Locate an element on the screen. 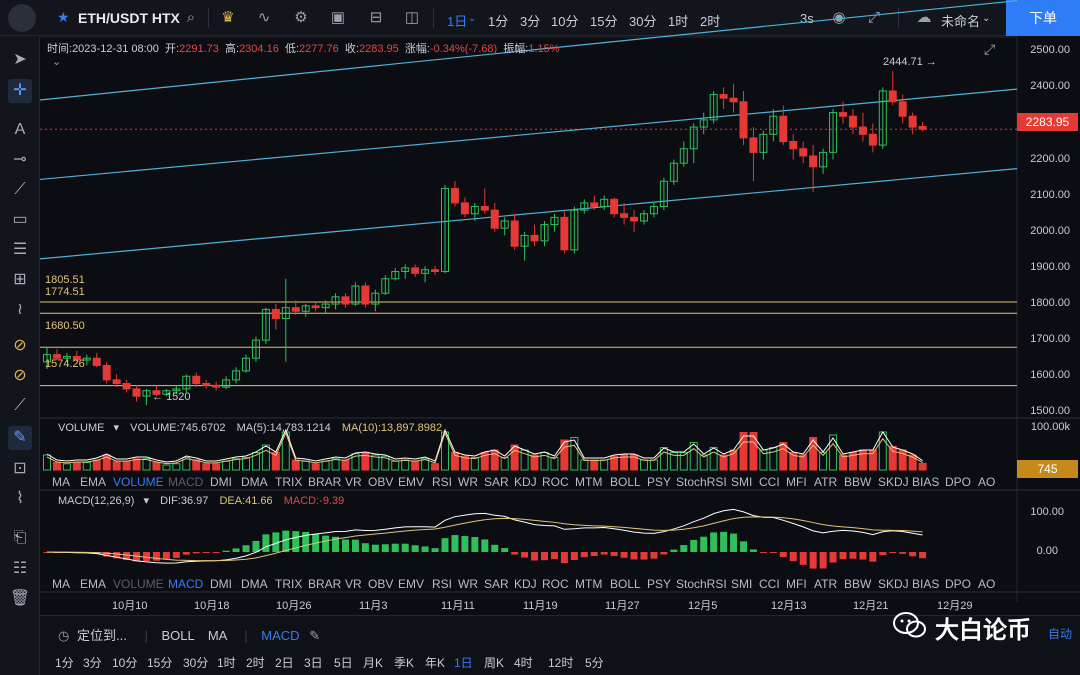  period-7: 2日 is located at coordinates (284, 663).